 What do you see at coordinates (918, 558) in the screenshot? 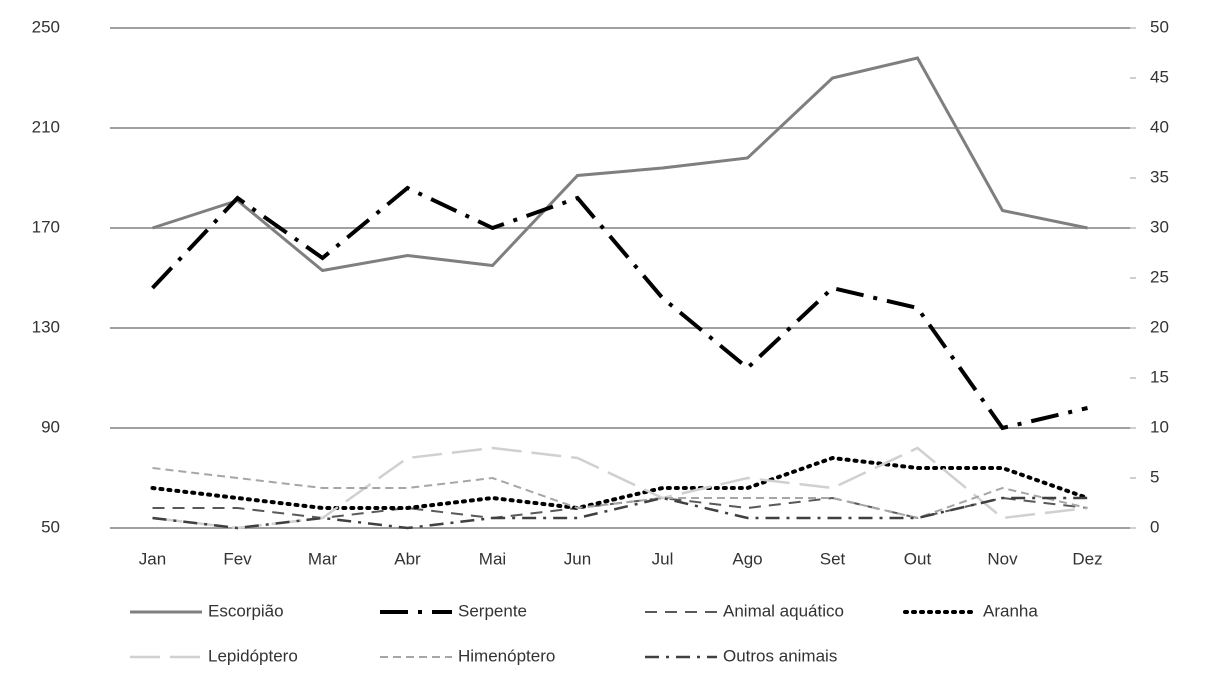
I see `x-tick-label: Out` at bounding box center [918, 558].